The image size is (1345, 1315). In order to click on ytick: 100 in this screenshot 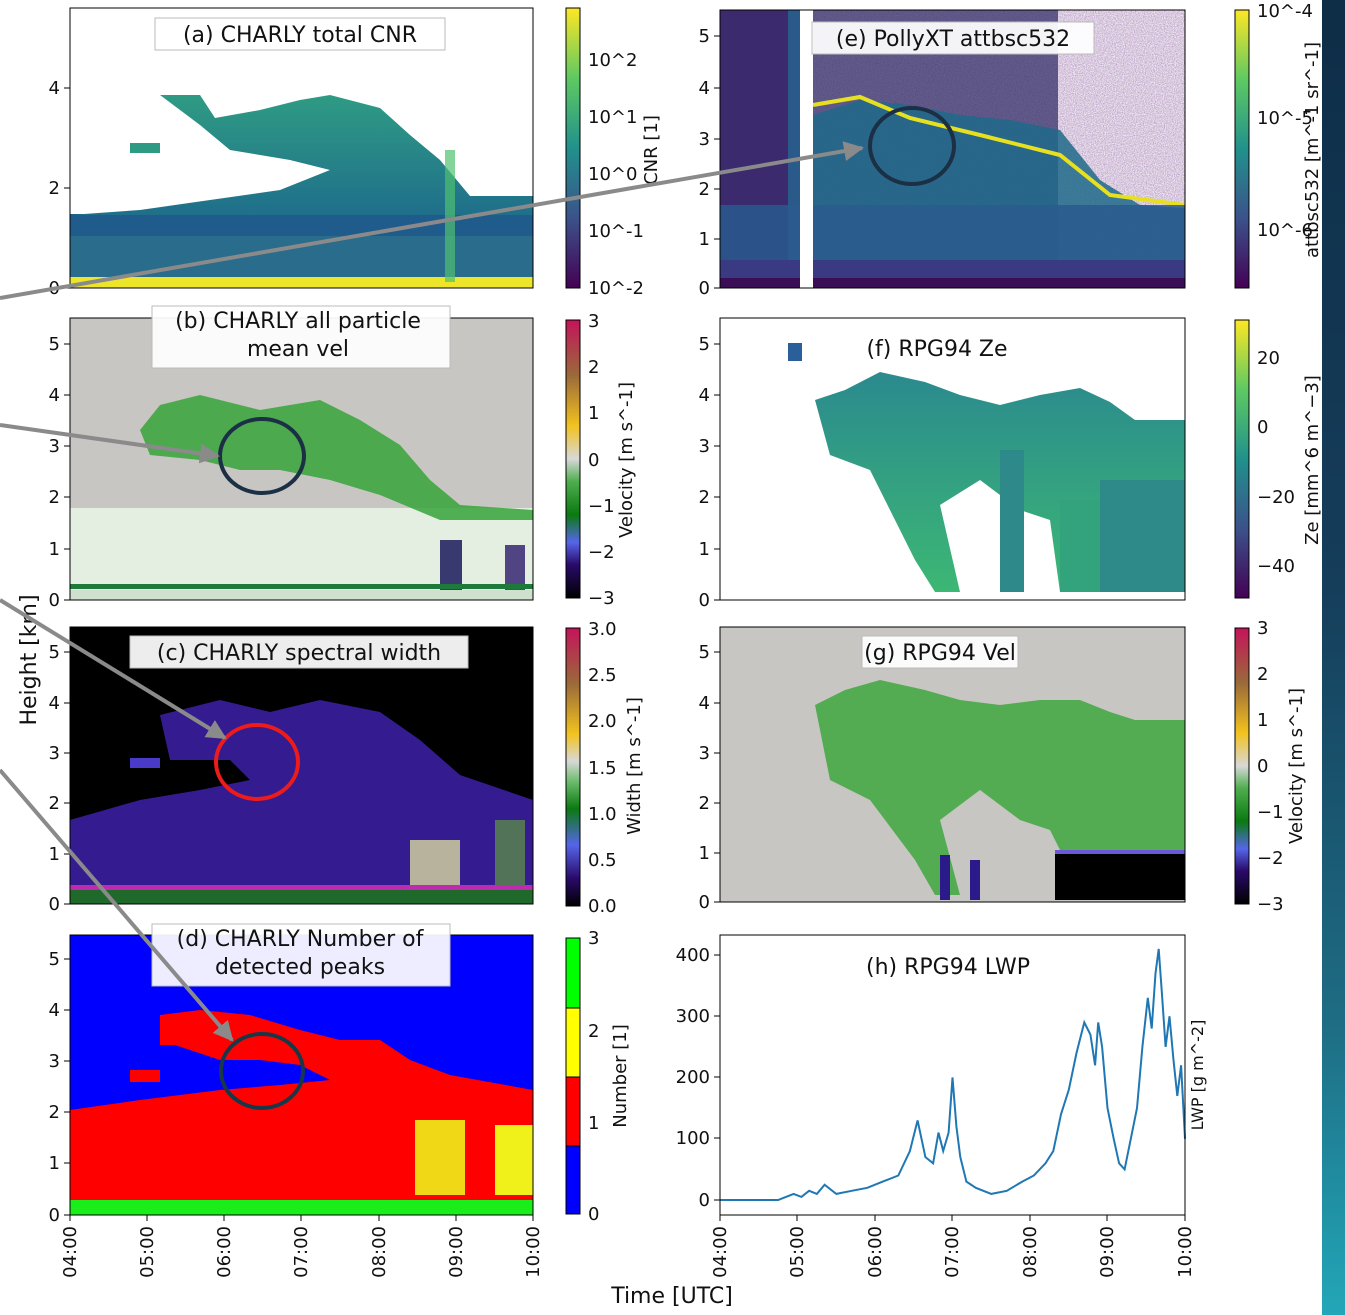, I will do `click(693, 1138)`.